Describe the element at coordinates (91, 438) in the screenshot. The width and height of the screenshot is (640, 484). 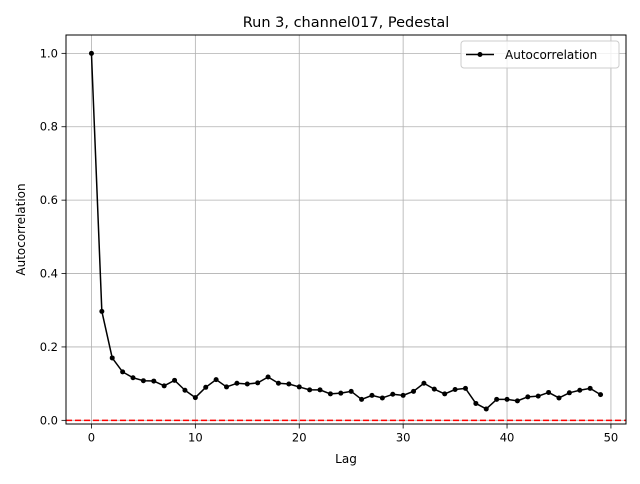
I see `x-tick-label: 0` at that location.